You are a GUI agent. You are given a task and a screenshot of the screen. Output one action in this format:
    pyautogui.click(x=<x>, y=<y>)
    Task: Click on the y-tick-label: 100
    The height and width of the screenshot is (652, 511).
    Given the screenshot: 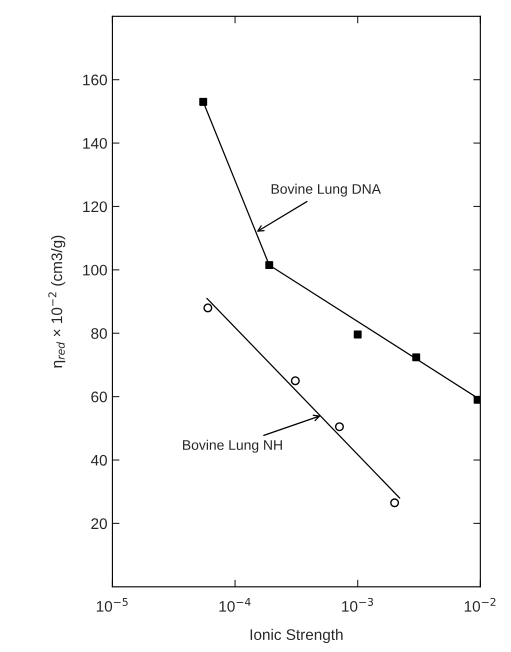 What is the action you would take?
    pyautogui.click(x=95, y=270)
    